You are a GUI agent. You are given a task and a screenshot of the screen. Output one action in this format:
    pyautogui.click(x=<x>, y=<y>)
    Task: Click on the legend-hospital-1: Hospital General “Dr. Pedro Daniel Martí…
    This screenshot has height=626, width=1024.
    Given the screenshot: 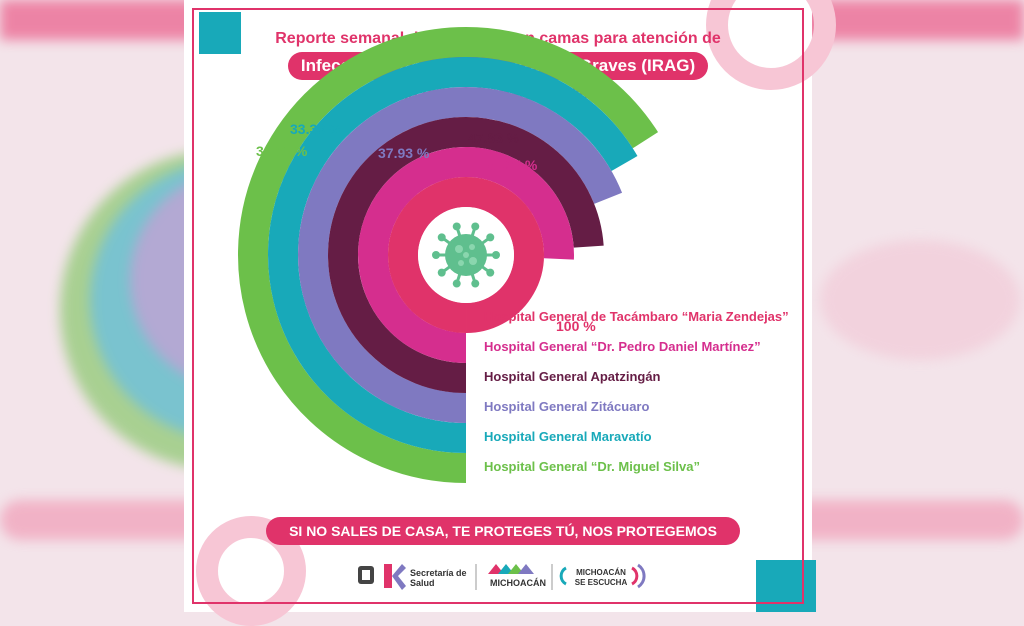 What is the action you would take?
    pyautogui.click(x=622, y=346)
    